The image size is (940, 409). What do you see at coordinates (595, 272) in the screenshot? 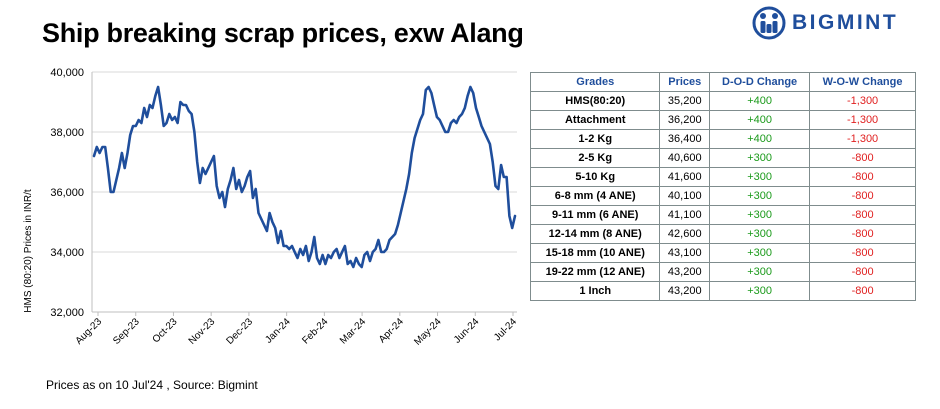
I see `cell-grade: 19-22 mm (12 ANE)` at bounding box center [595, 272].